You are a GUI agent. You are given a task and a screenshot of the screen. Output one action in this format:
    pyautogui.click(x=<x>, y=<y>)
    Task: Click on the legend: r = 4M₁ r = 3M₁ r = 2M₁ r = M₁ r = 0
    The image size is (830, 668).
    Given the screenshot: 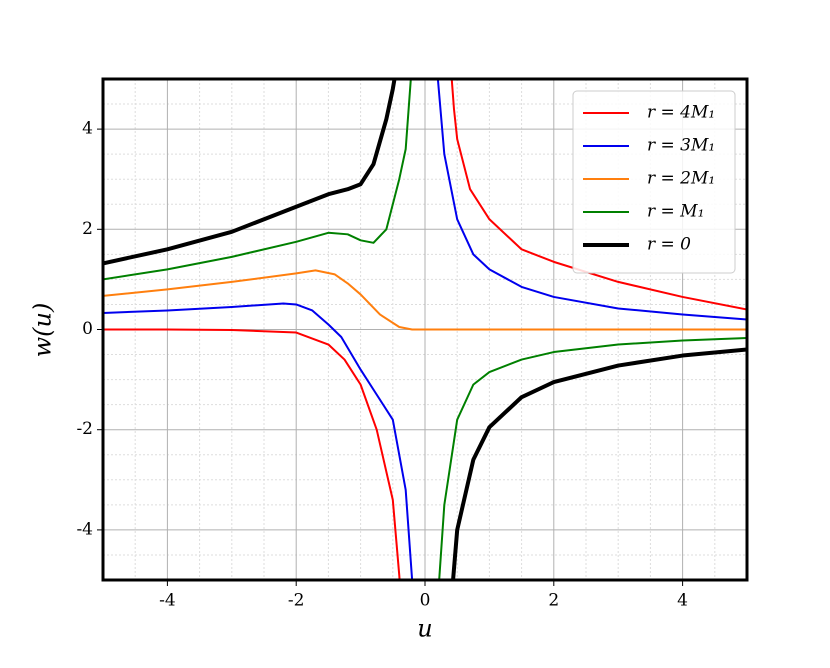 What is the action you would take?
    pyautogui.click(x=654, y=182)
    